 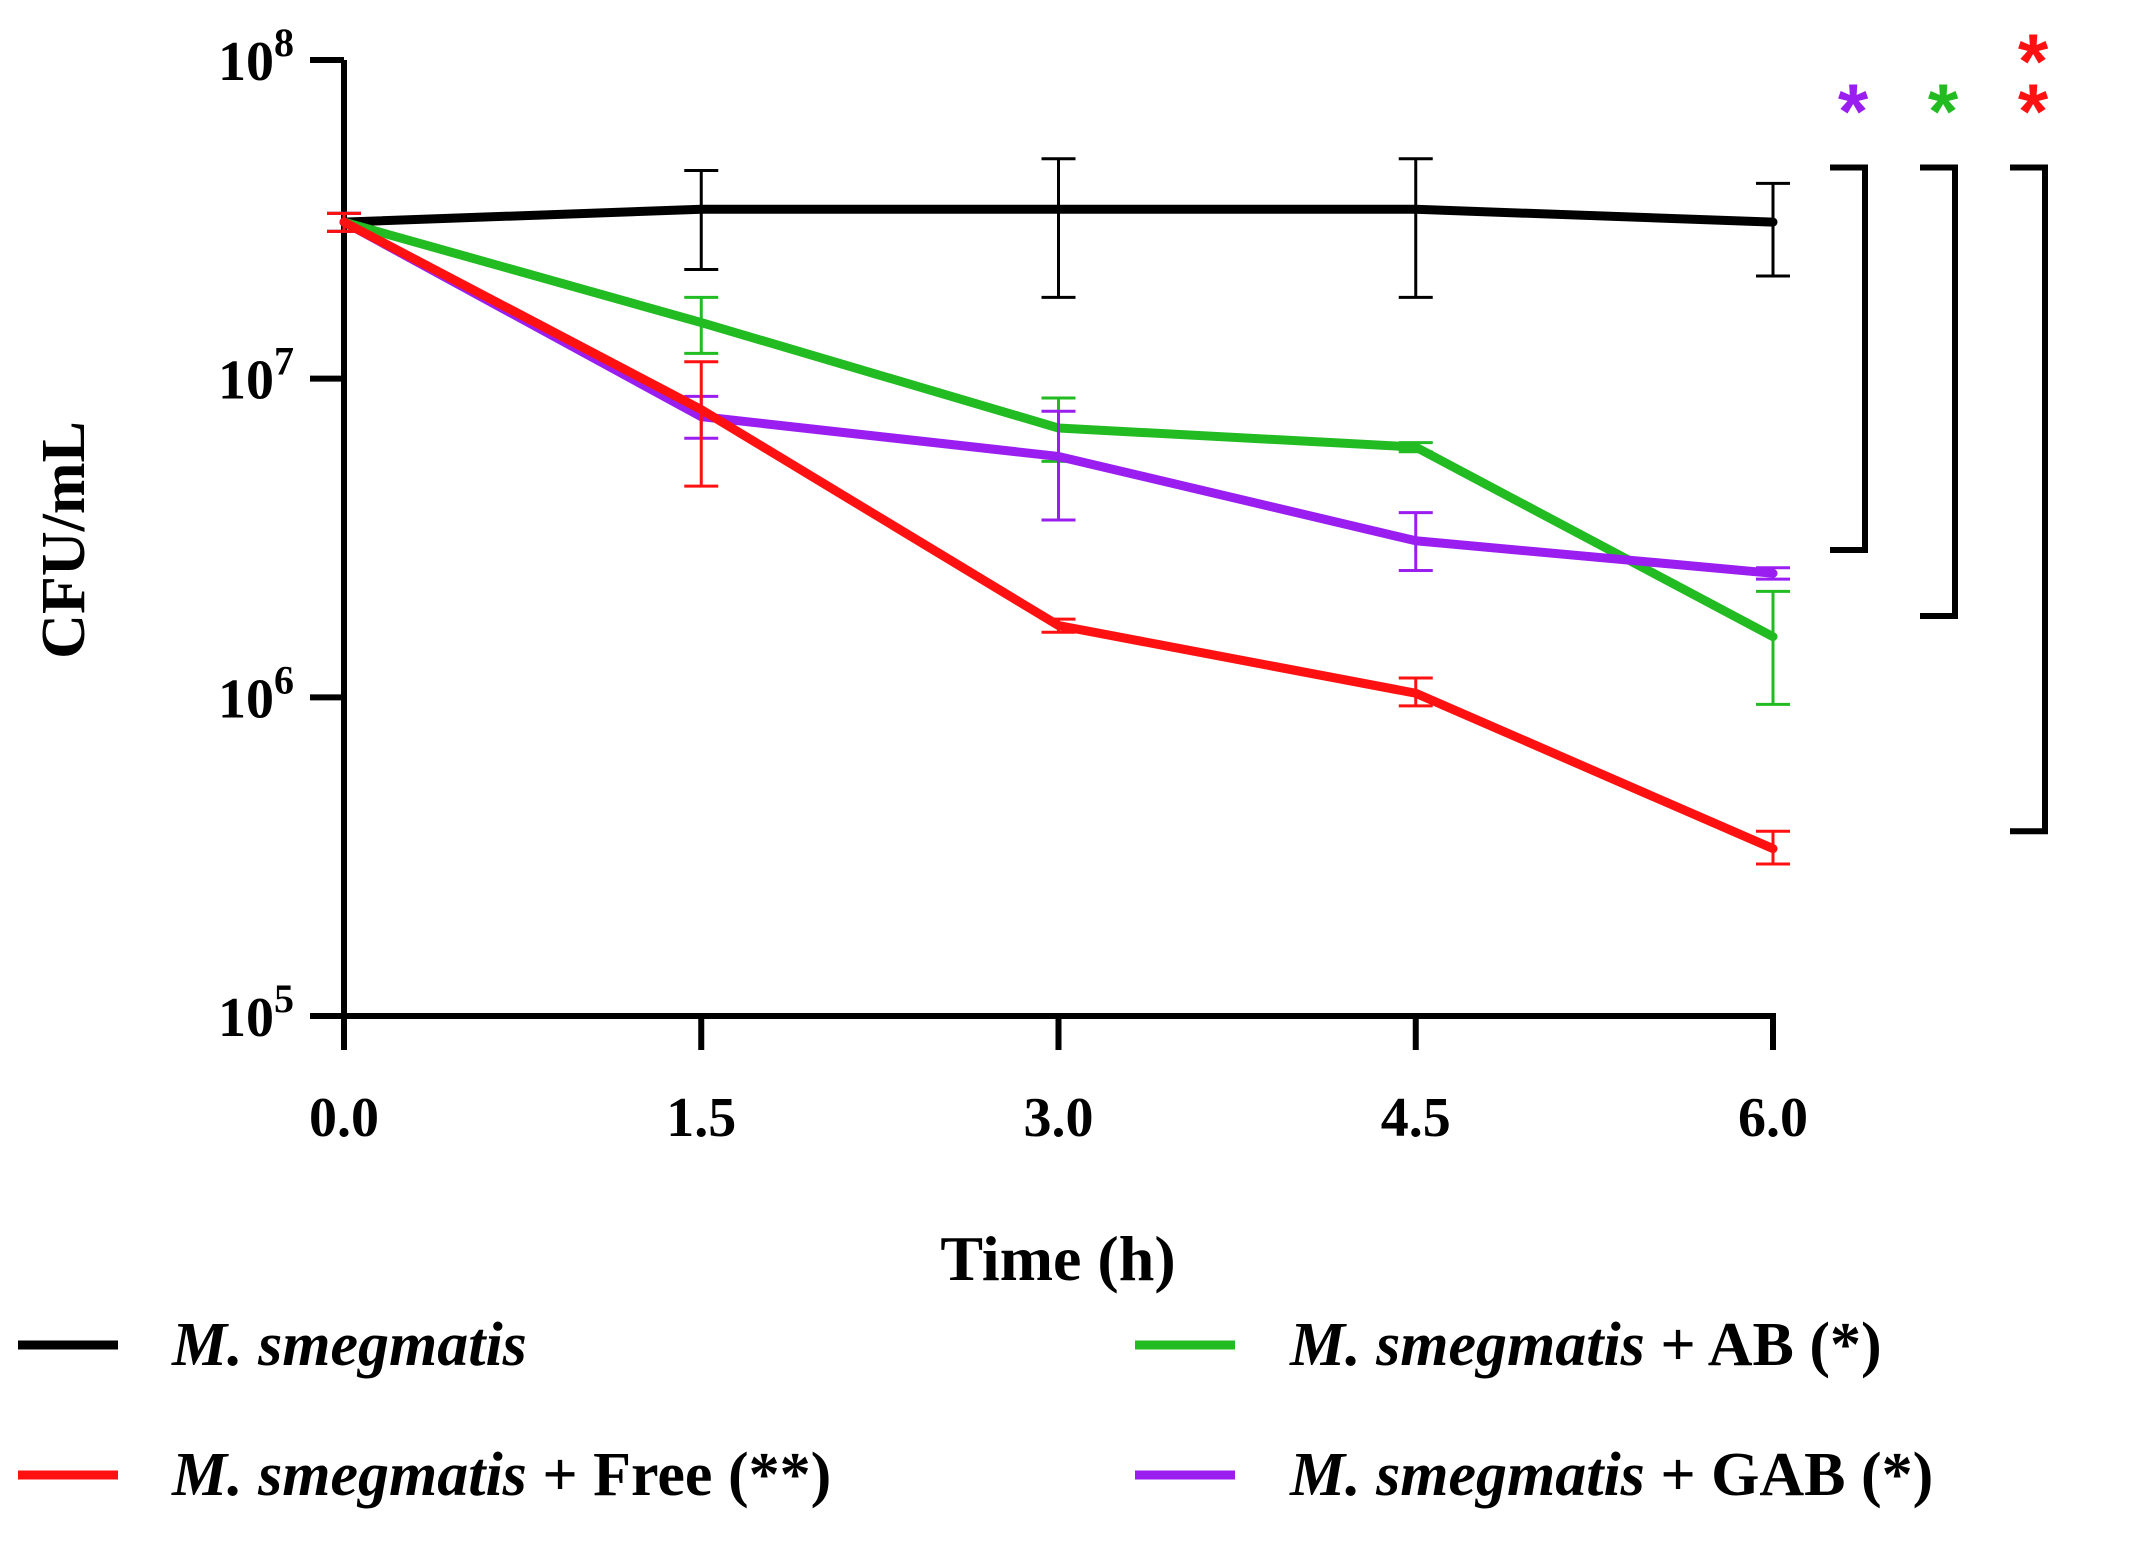 I want to click on y-tick-label: 10⁷, so click(x=256, y=375).